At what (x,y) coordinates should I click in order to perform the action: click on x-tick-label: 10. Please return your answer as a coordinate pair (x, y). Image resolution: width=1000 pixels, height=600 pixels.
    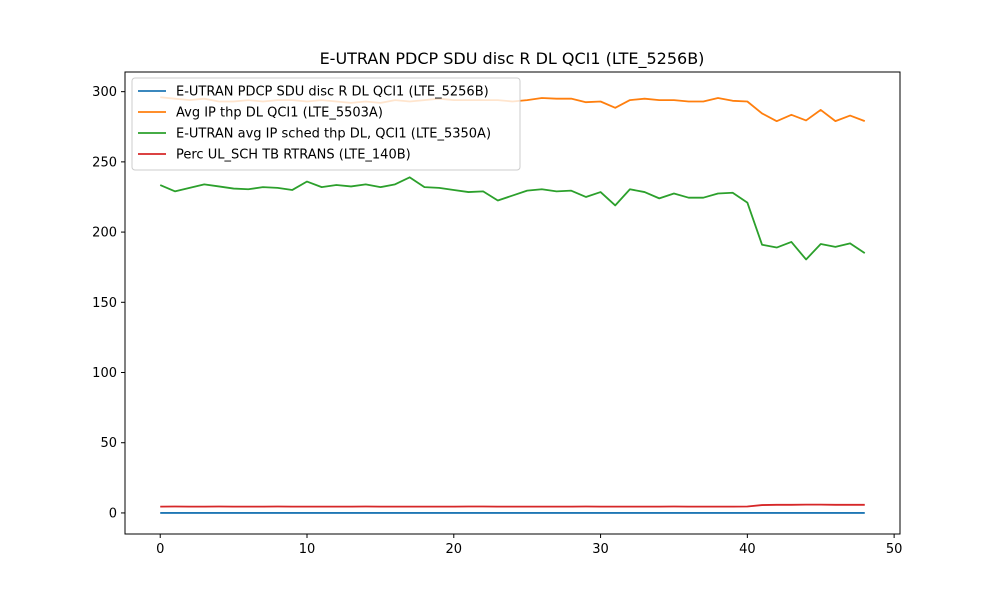
    Looking at the image, I should click on (307, 549).